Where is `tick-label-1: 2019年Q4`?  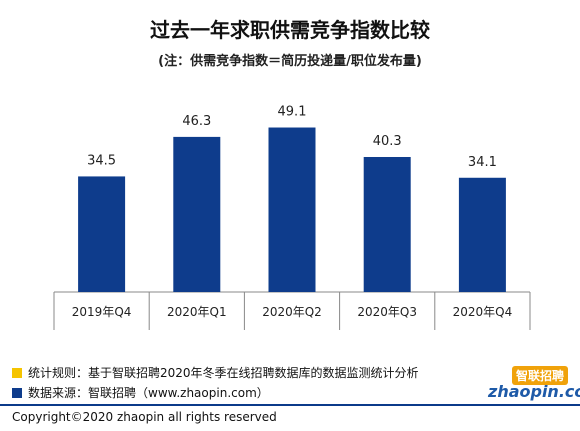
tick-label-1: 2019年Q4 is located at coordinates (102, 312).